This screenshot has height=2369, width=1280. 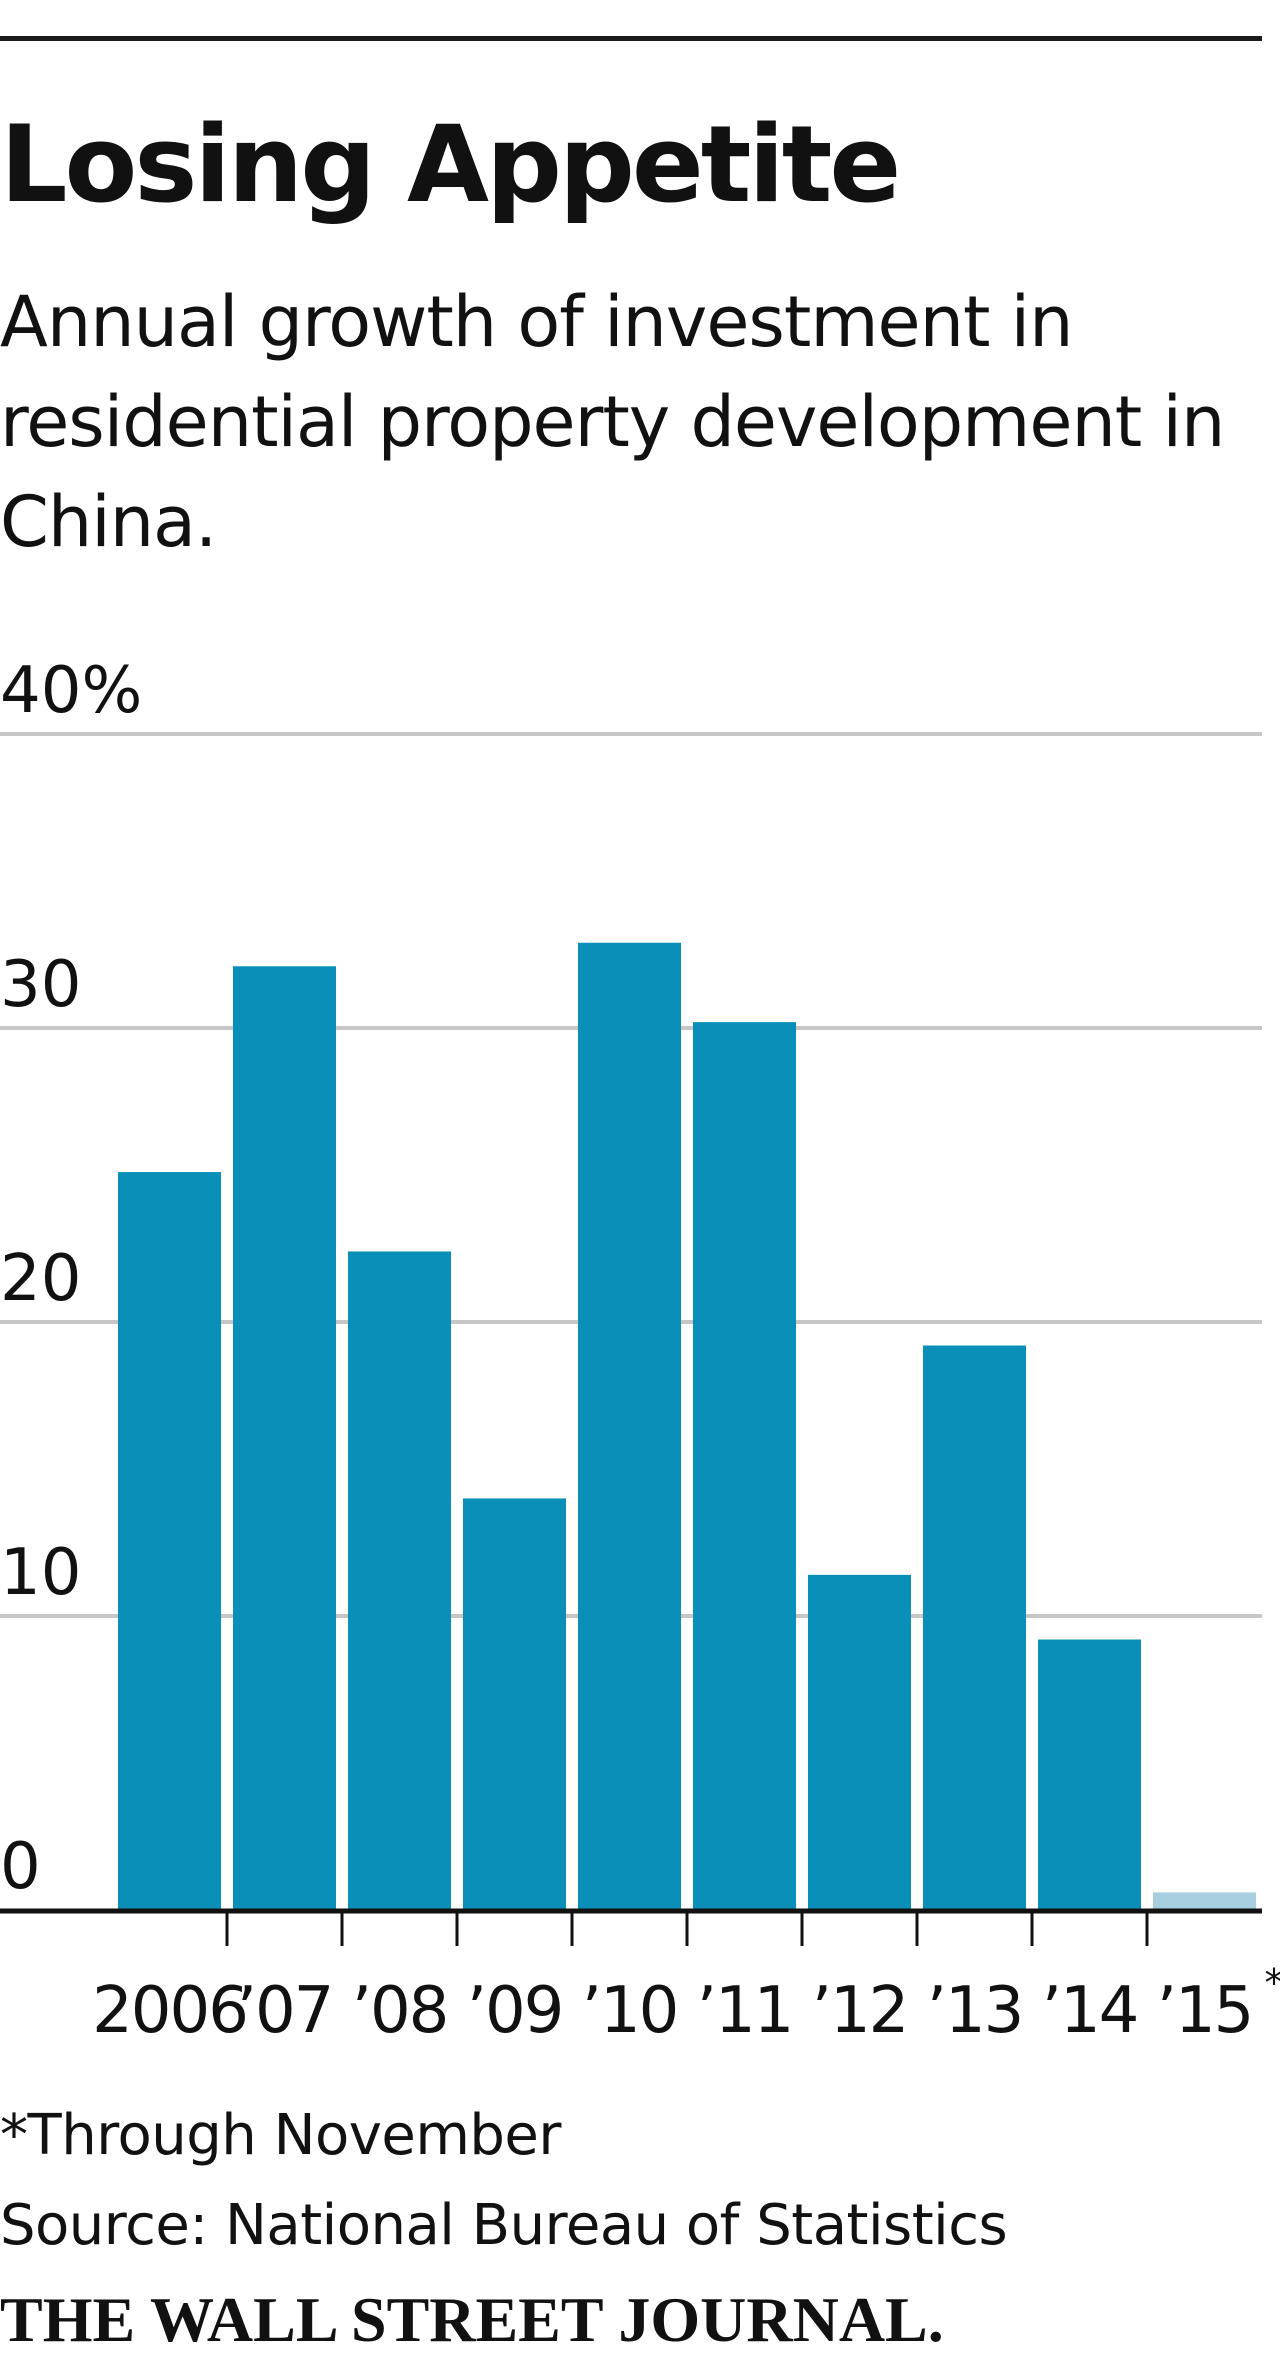 I want to click on source-note: Source: National Bureau of Statistics, so click(x=504, y=2225).